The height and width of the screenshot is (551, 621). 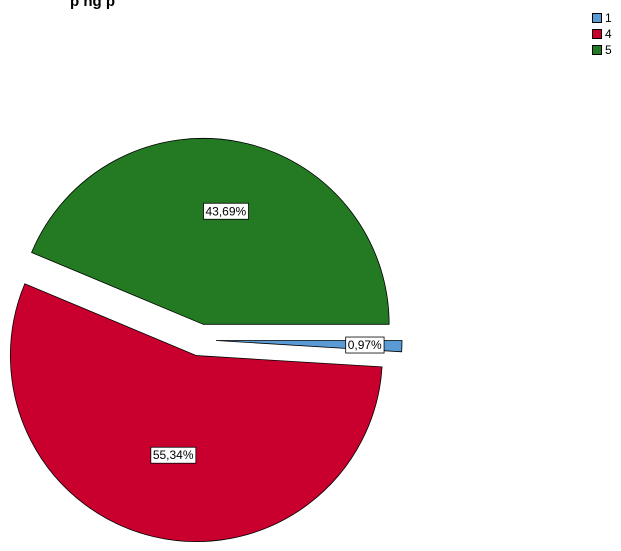 I want to click on slice-label-text: 55,34%, so click(x=173, y=455).